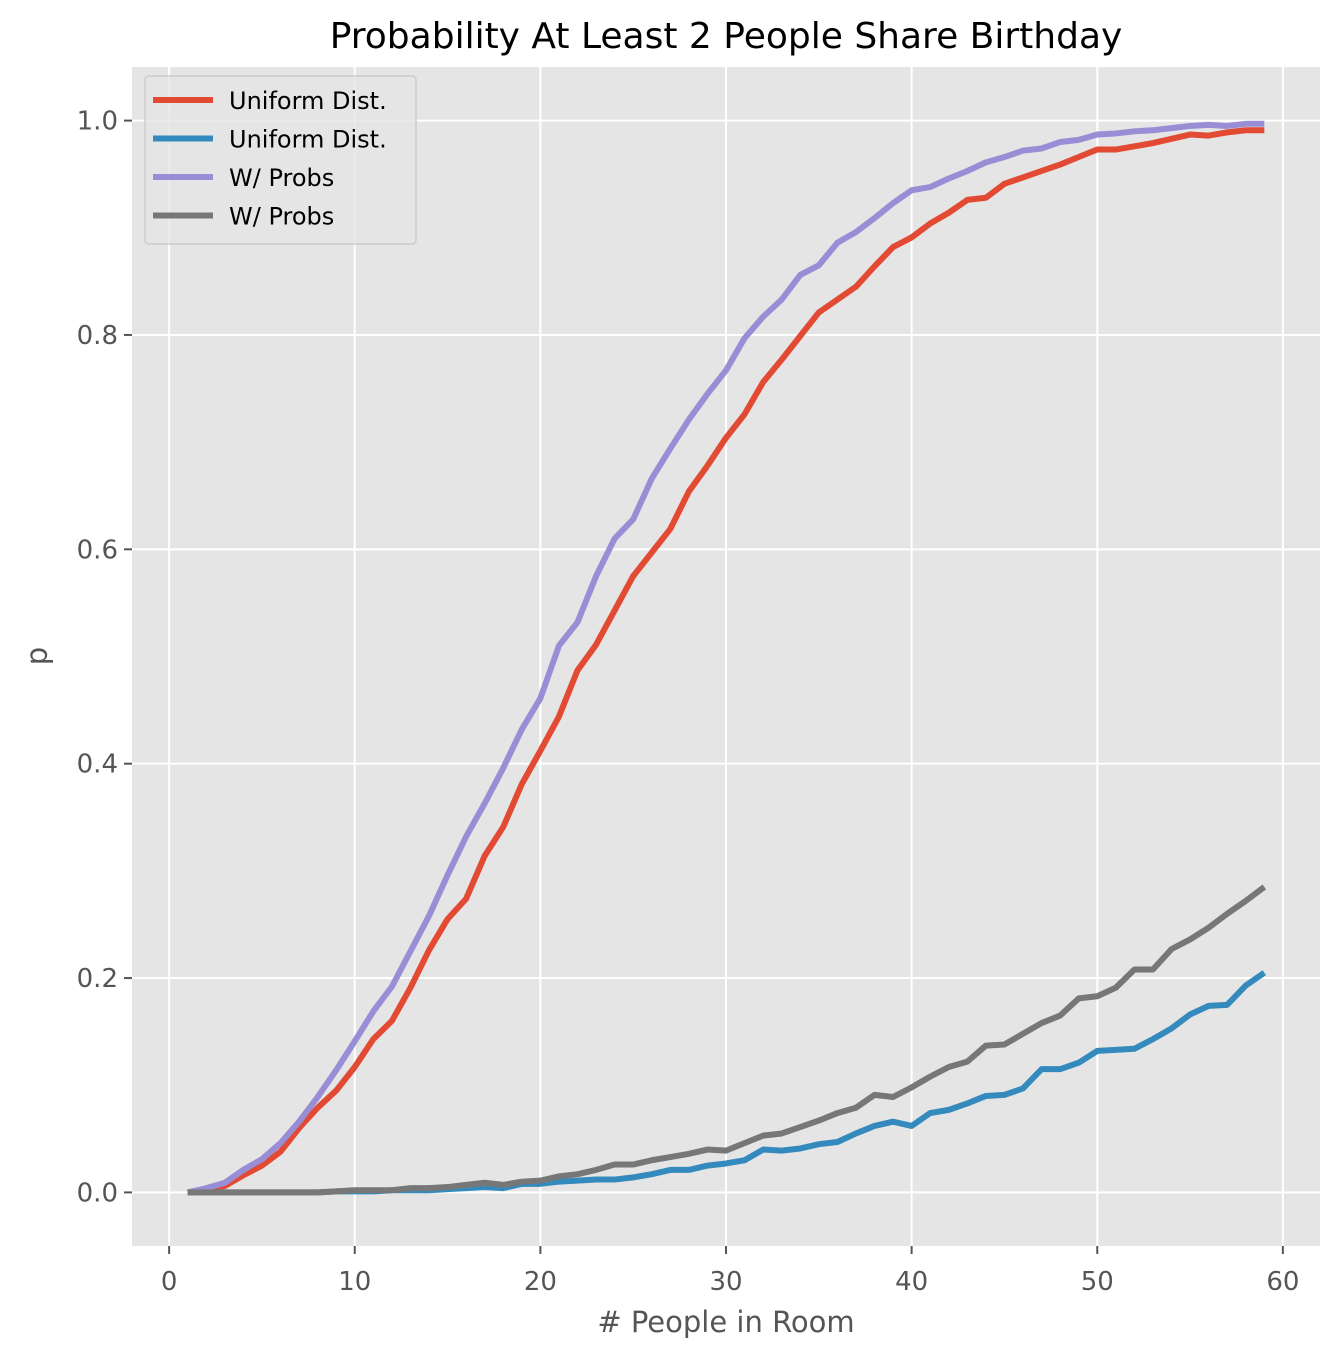 This screenshot has width=1340, height=1358. Describe the element at coordinates (540, 1282) in the screenshot. I see `x-tick-label: 20` at that location.